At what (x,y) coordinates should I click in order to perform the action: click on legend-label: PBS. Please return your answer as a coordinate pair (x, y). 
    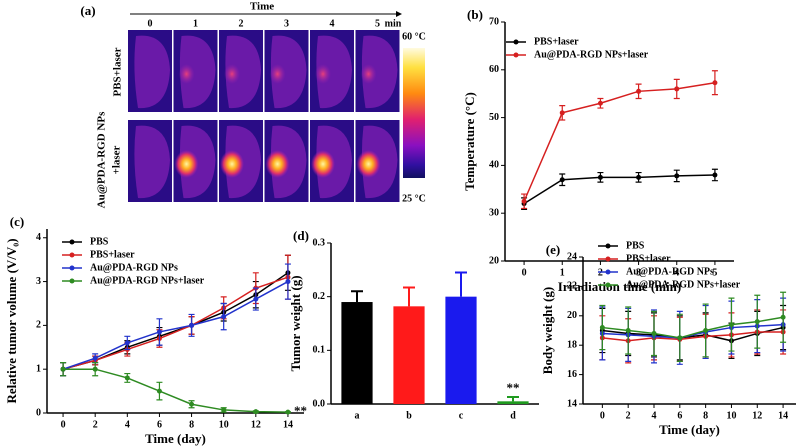
    Looking at the image, I should click on (635, 245).